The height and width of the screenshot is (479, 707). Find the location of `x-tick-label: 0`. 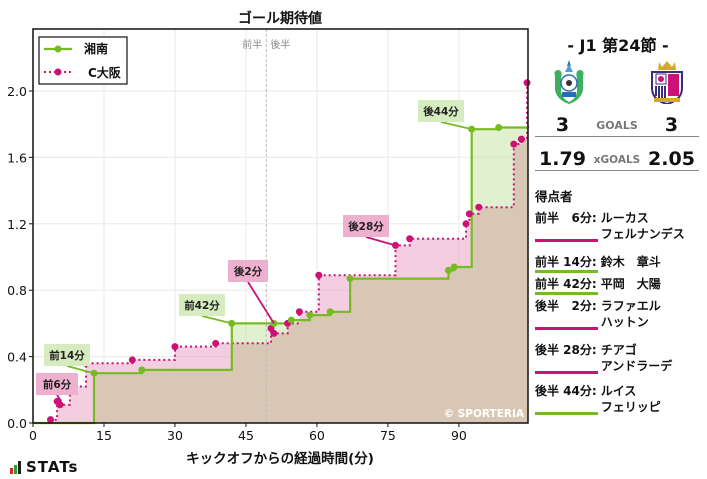

x-tick-label: 0 is located at coordinates (33, 435).